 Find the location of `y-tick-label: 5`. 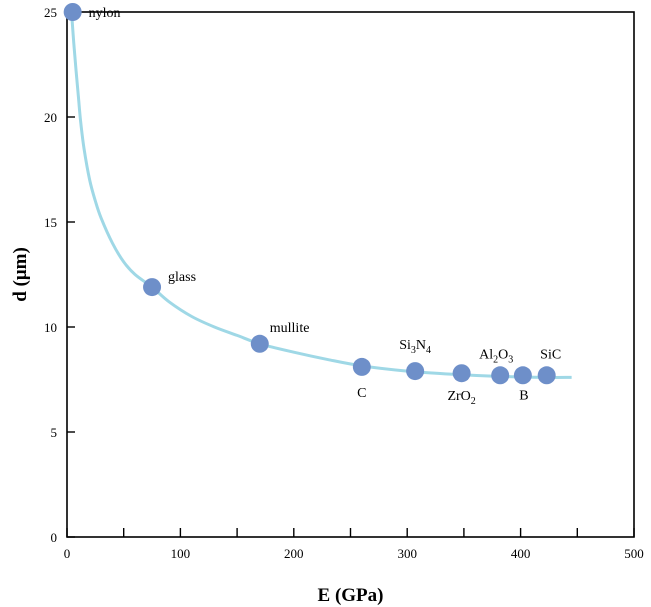

y-tick-label: 5 is located at coordinates (54, 432).